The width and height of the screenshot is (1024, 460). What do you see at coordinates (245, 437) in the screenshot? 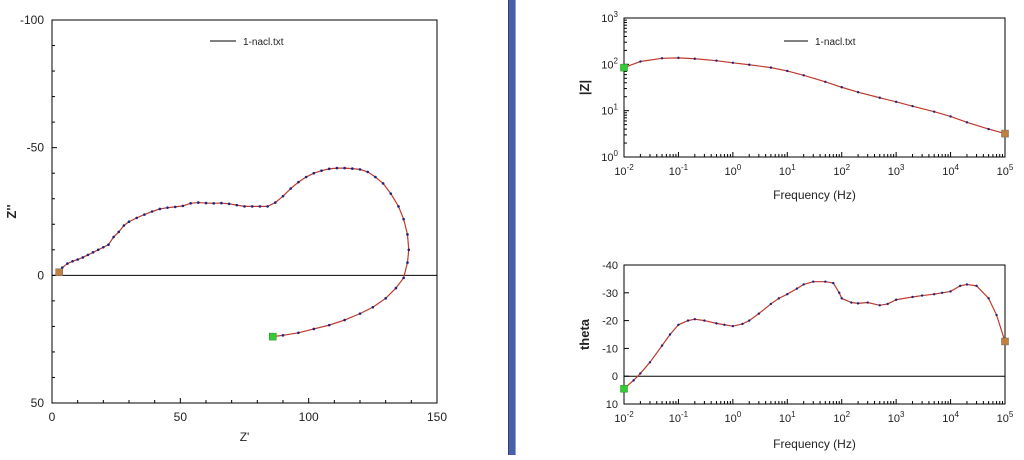
I see `x-axis-label: Z'` at bounding box center [245, 437].